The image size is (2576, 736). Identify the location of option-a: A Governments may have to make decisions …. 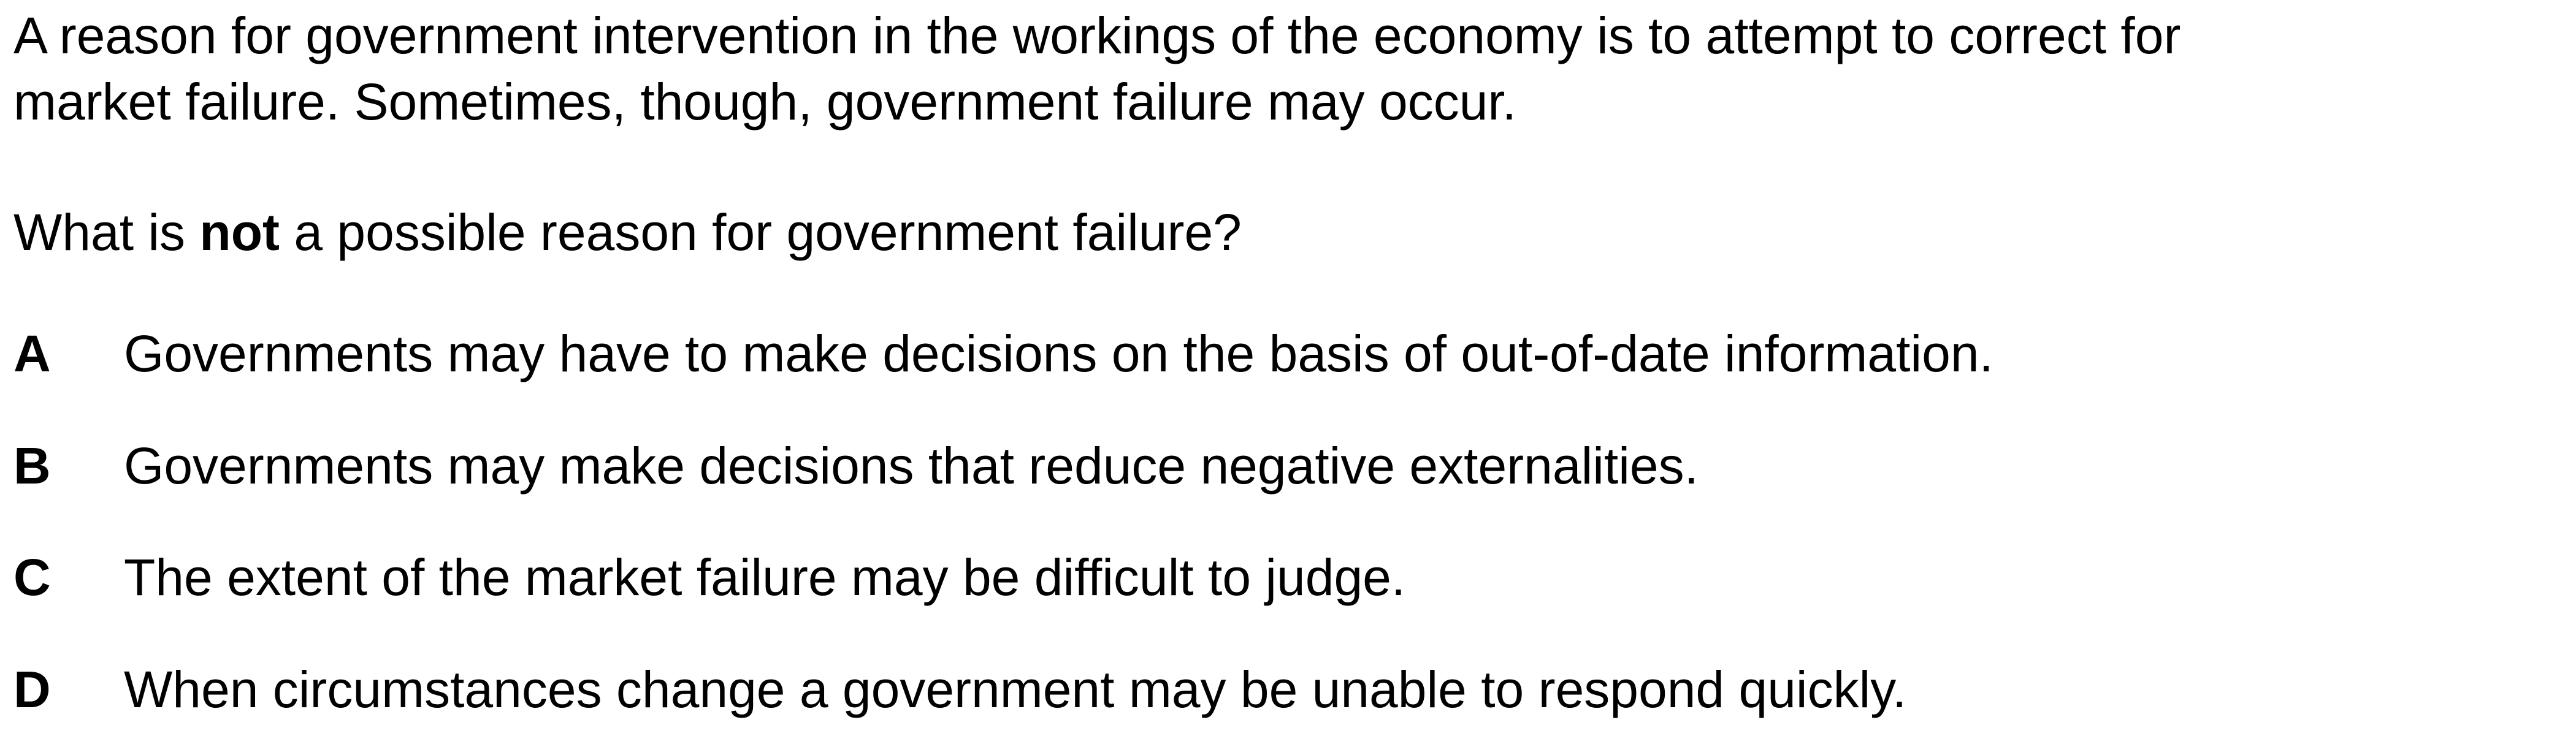
(1003, 353).